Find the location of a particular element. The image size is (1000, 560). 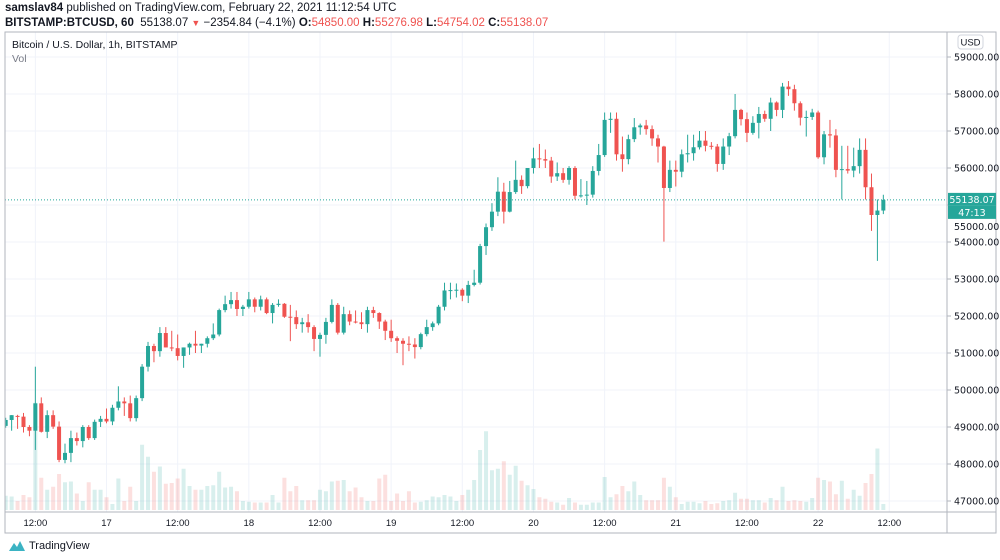

brand-name: TradingView is located at coordinates (59, 546).